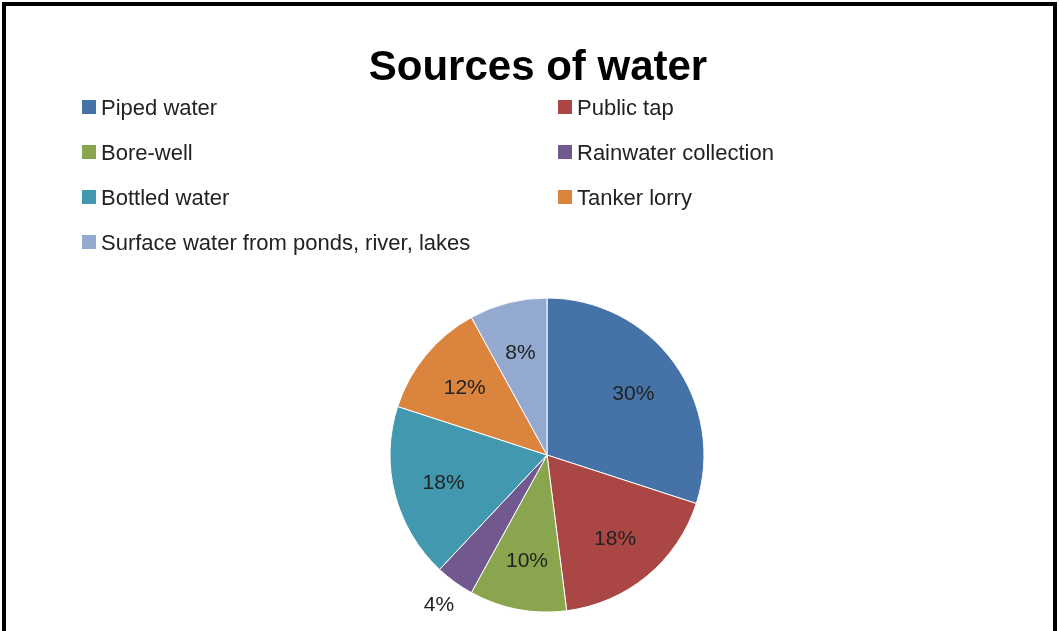  Describe the element at coordinates (464, 387) in the screenshot. I see `data-label: 12%` at that location.